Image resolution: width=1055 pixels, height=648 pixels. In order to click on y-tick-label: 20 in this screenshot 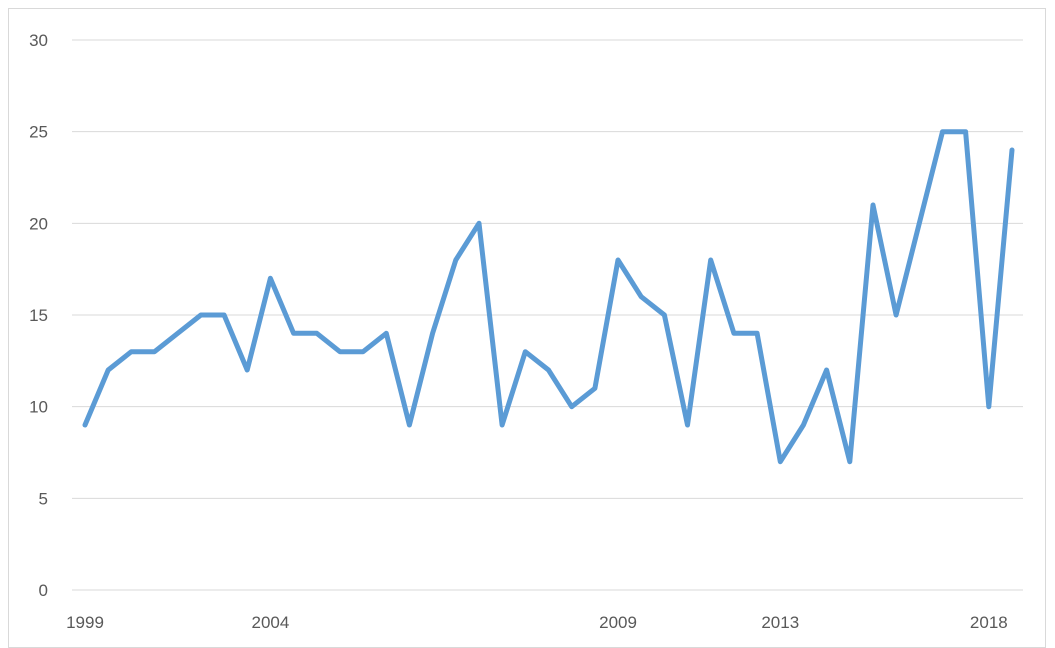, I will do `click(38, 223)`.